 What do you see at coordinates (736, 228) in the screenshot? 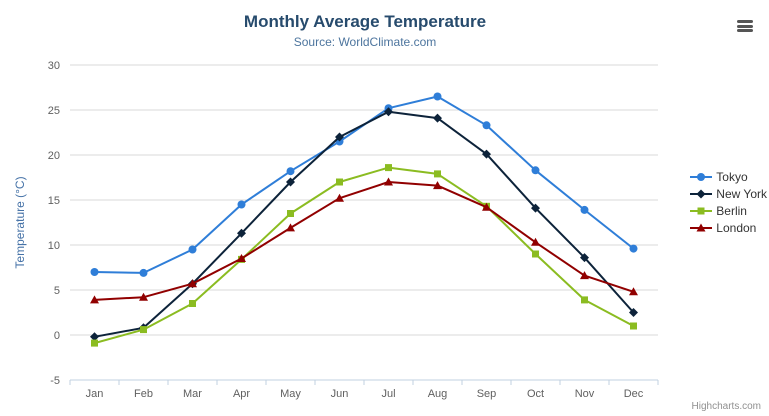
I see `legend-label-london: London` at bounding box center [736, 228].